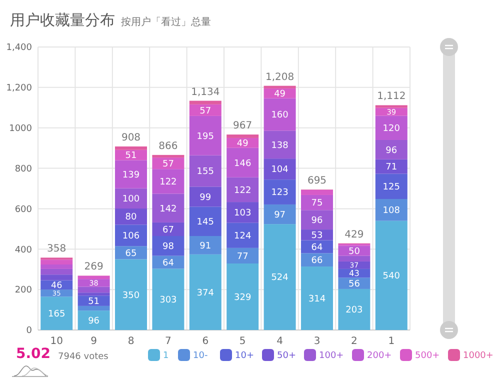 This screenshot has width=500, height=386. I want to click on y-tick-label: 200, so click(23, 291).